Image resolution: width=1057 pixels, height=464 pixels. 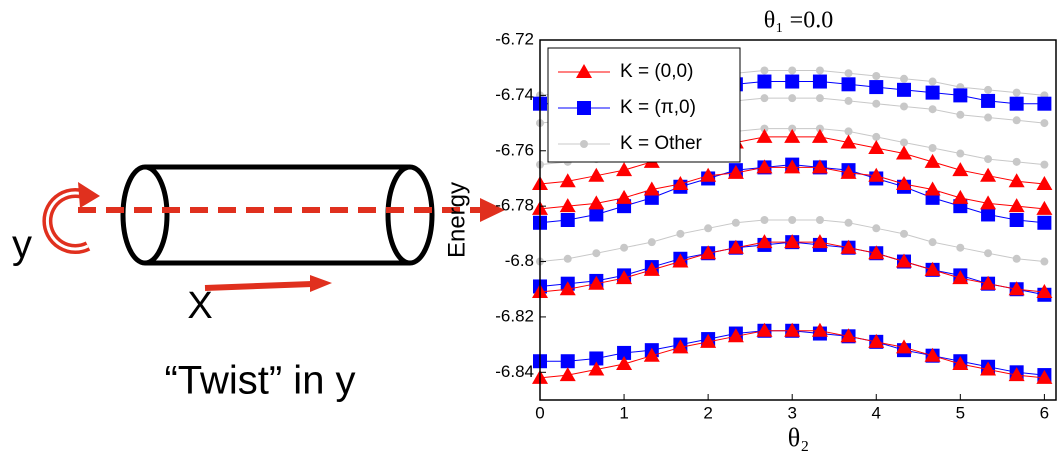 What do you see at coordinates (876, 412) in the screenshot?
I see `x-tick-label: 4` at bounding box center [876, 412].